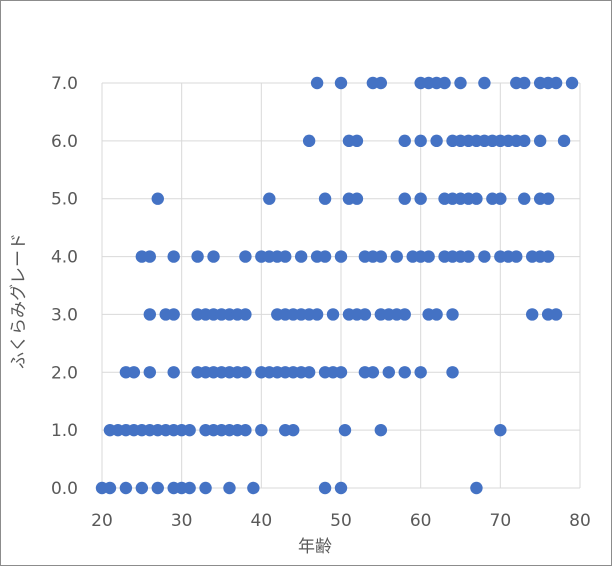 This screenshot has height=567, width=612. What do you see at coordinates (64, 373) in the screenshot?
I see `y-tick-label: 2.0` at bounding box center [64, 373].